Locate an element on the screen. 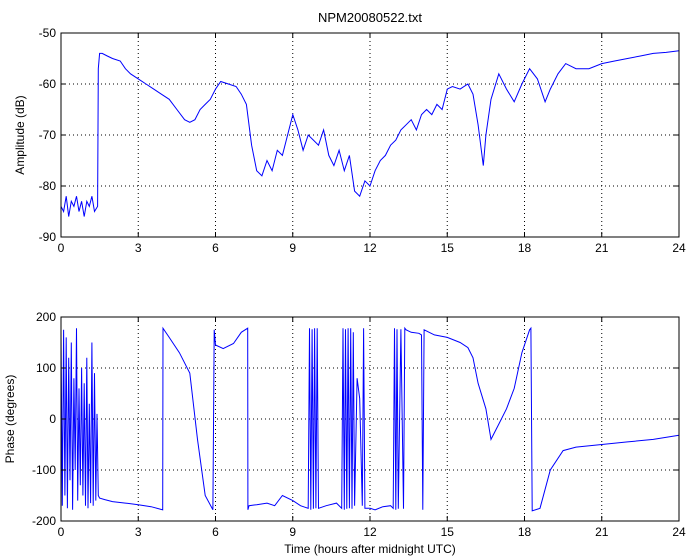 The width and height of the screenshot is (693, 560). amplitude-chart-title: NPM20080522.txt is located at coordinates (370, 17).